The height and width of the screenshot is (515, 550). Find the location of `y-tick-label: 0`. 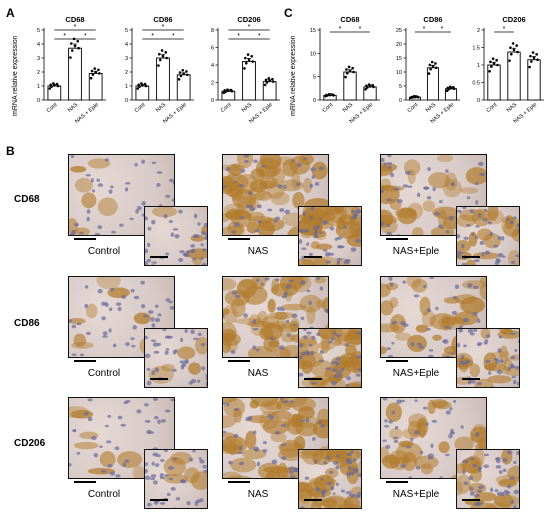

y-tick-label: 0 is located at coordinates (38, 101).